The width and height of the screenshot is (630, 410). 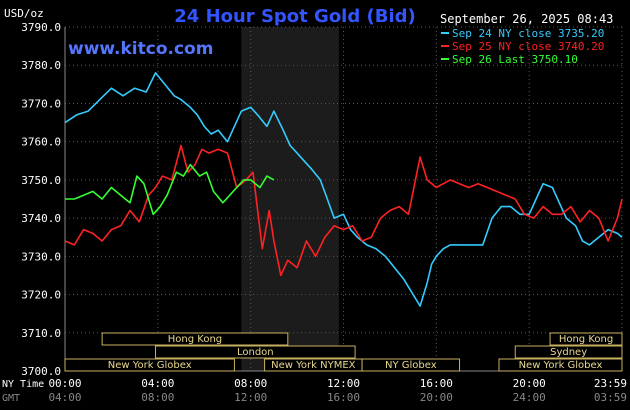 What do you see at coordinates (41, 218) in the screenshot?
I see `y-tick-label: 3740.0` at bounding box center [41, 218].